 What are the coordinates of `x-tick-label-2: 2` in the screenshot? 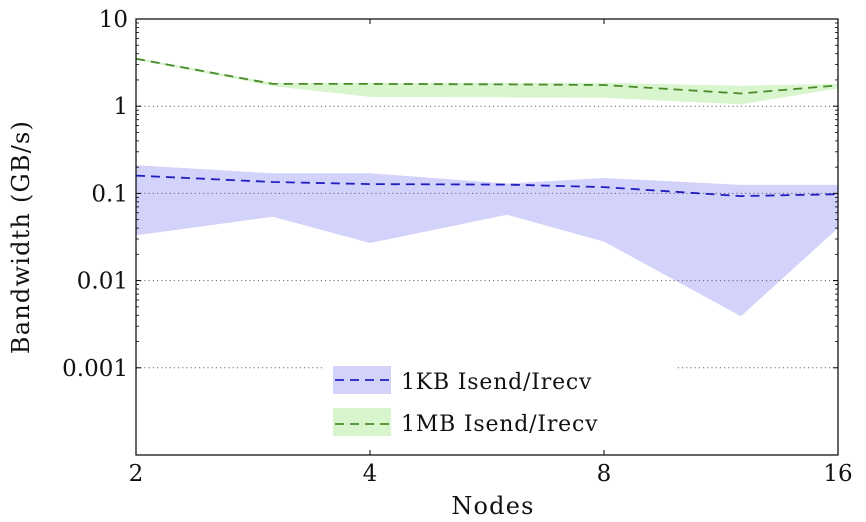 It's located at (136, 474).